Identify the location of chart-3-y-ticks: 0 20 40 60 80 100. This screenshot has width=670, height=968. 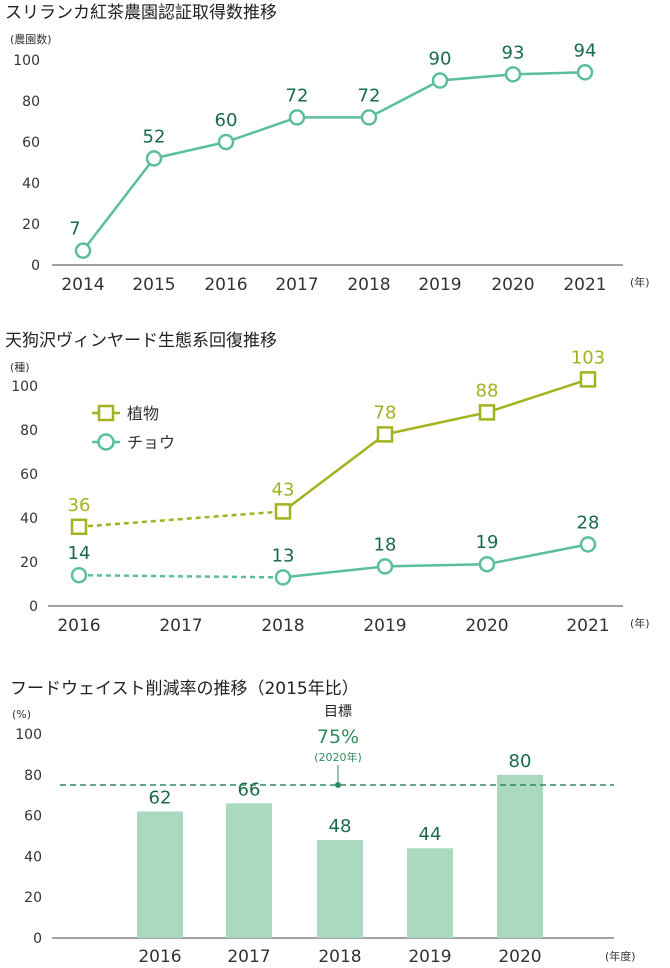
(28, 837).